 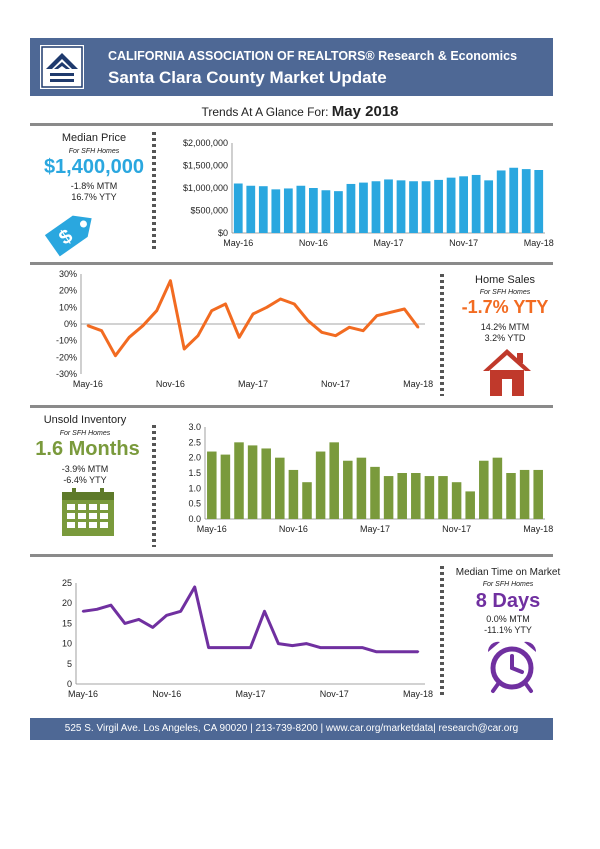 I want to click on time-xtick-label: Nov-17, so click(x=334, y=694).